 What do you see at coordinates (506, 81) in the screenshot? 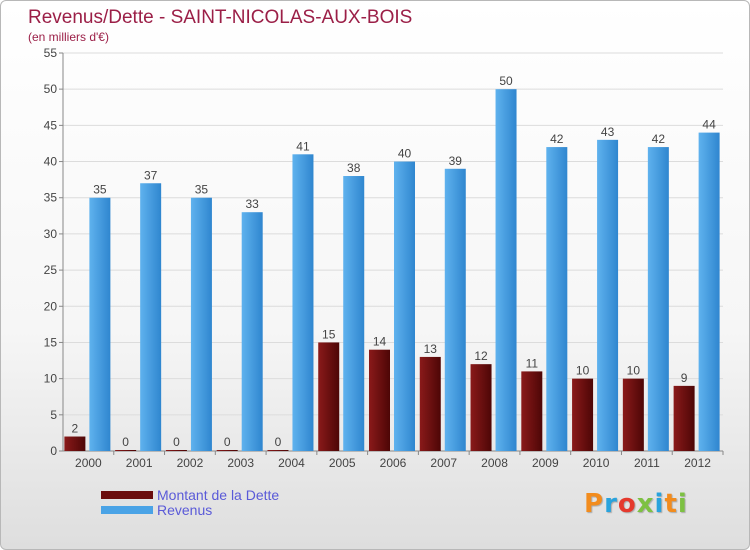
I see `data-label-revenus: 50` at bounding box center [506, 81].